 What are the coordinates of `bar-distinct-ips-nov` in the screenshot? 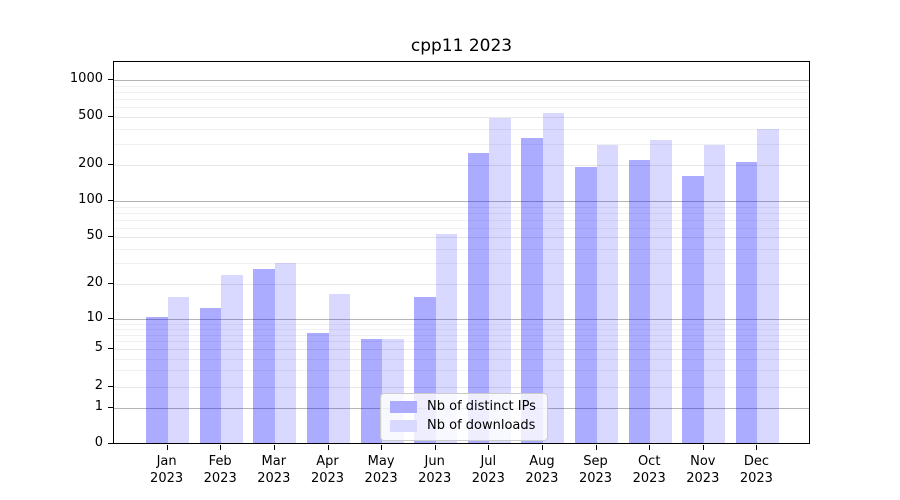 It's located at (693, 309).